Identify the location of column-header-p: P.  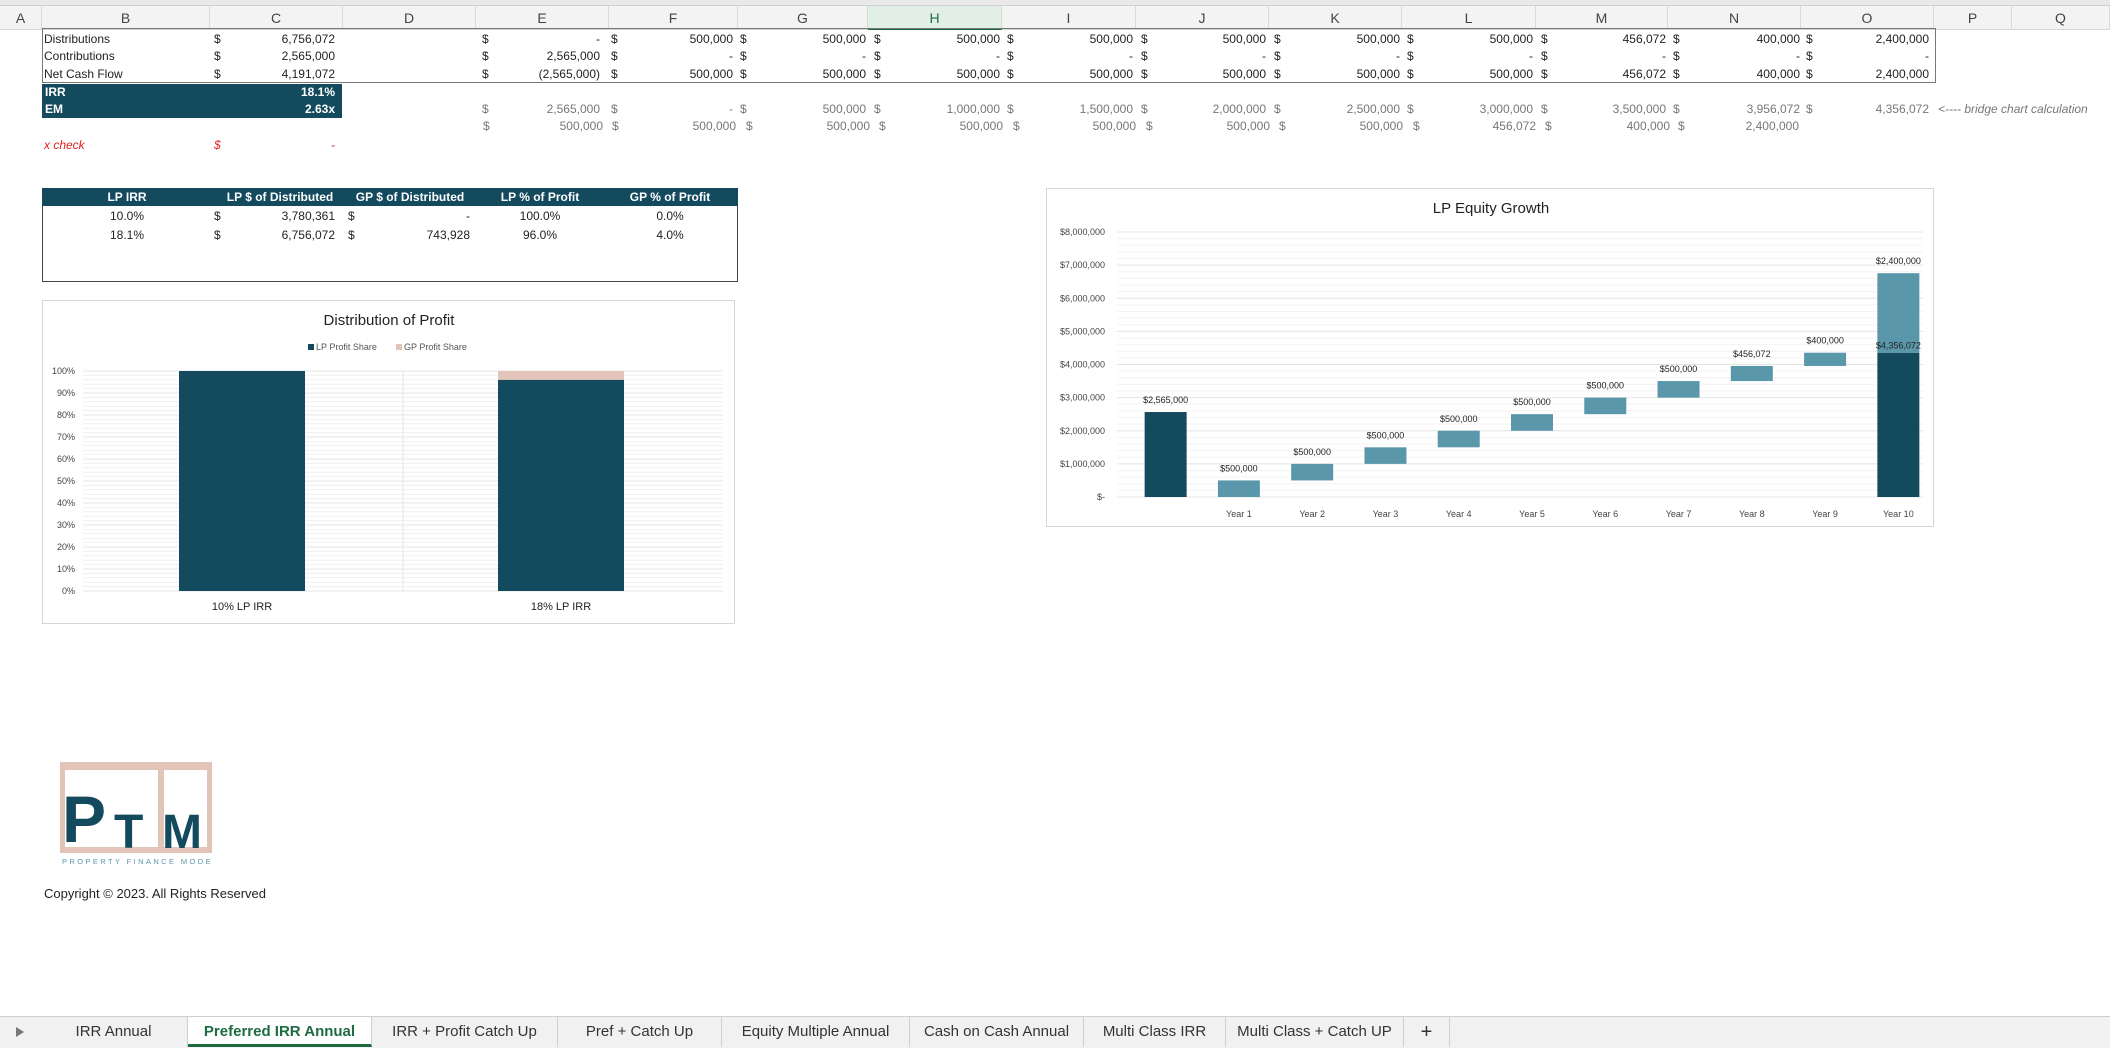
(1973, 18).